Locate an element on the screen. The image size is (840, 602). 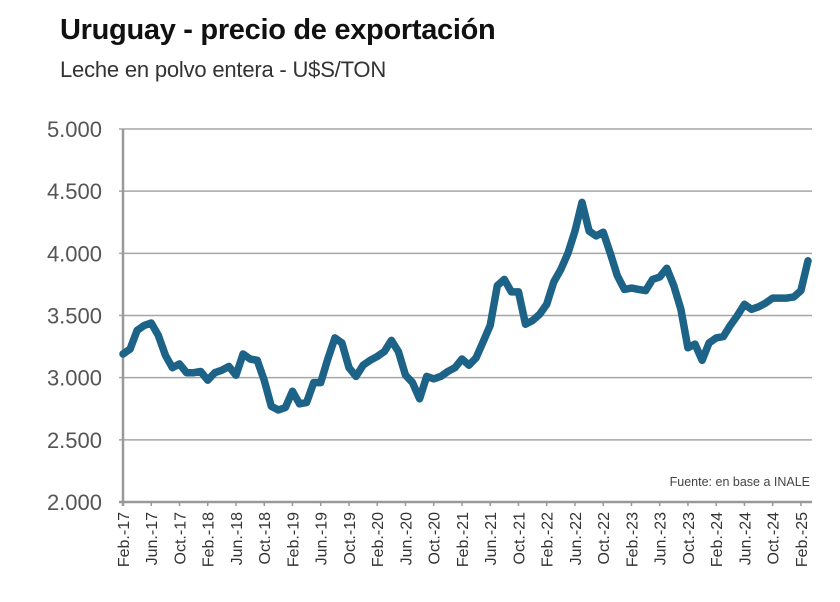
x-tick-label: Oct.-23 is located at coordinates (689, 538).